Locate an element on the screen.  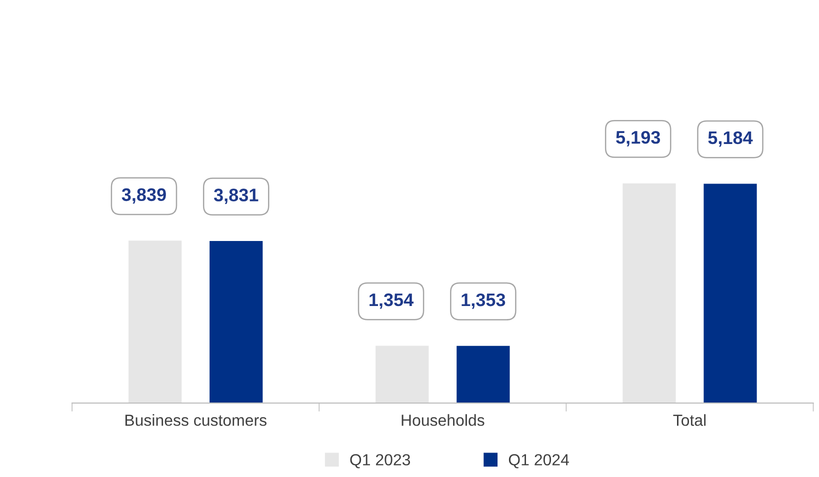
x-tick-label: Households is located at coordinates (443, 420).